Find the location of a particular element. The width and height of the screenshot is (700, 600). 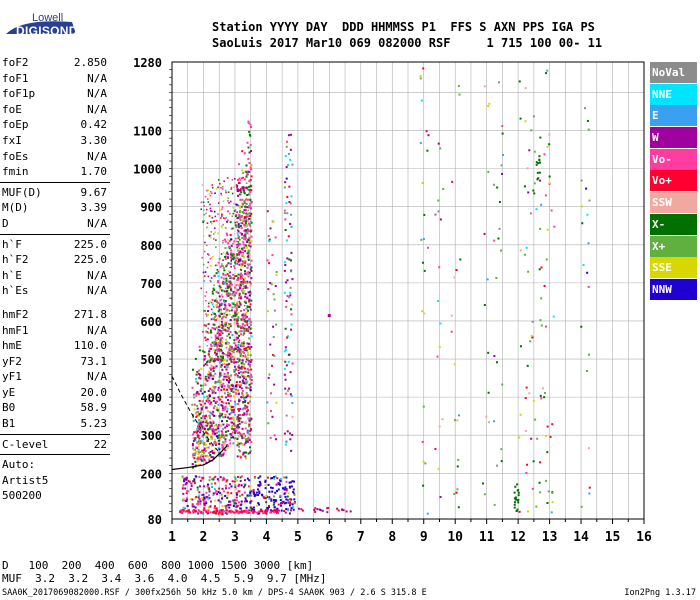

param-row: h`E N/A is located at coordinates (55, 276).